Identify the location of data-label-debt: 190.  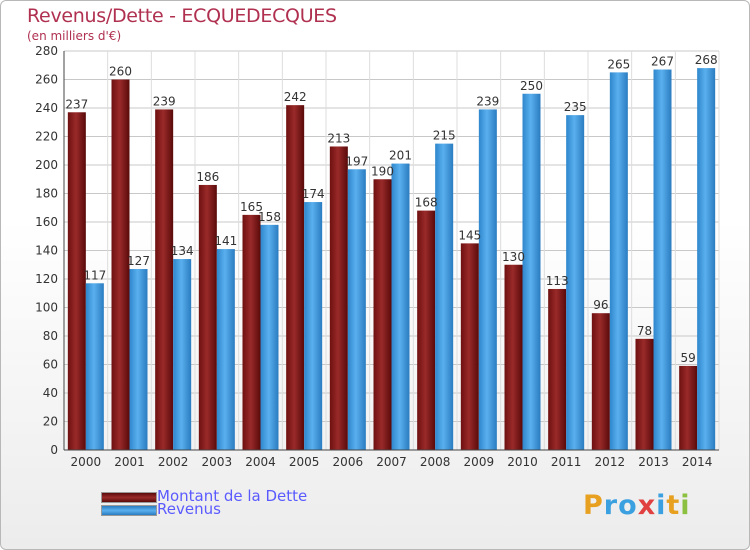
(382, 171).